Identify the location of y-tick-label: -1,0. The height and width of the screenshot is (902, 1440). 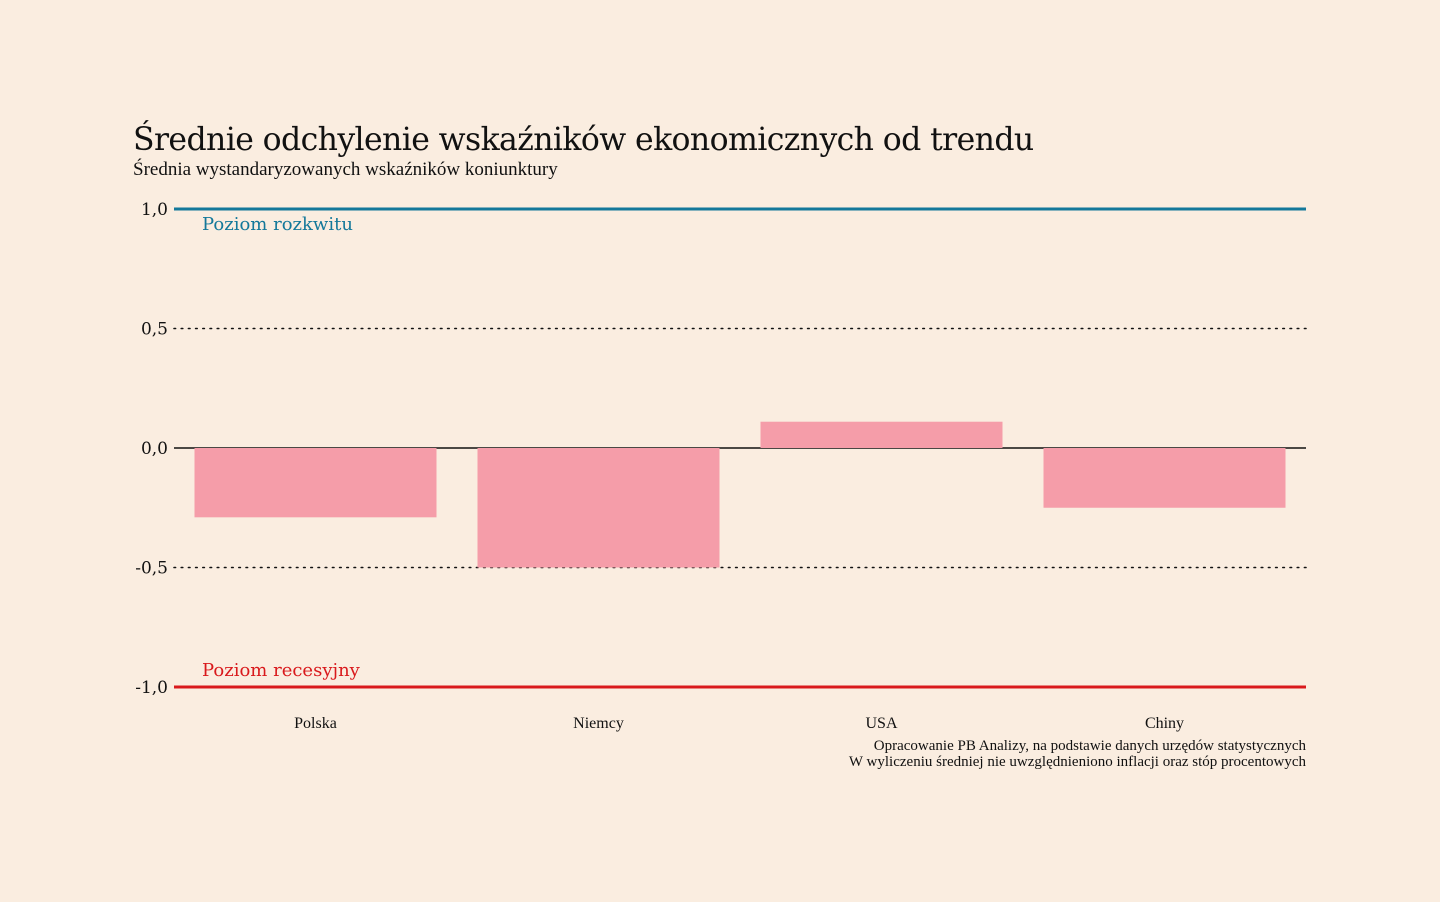
(151, 688).